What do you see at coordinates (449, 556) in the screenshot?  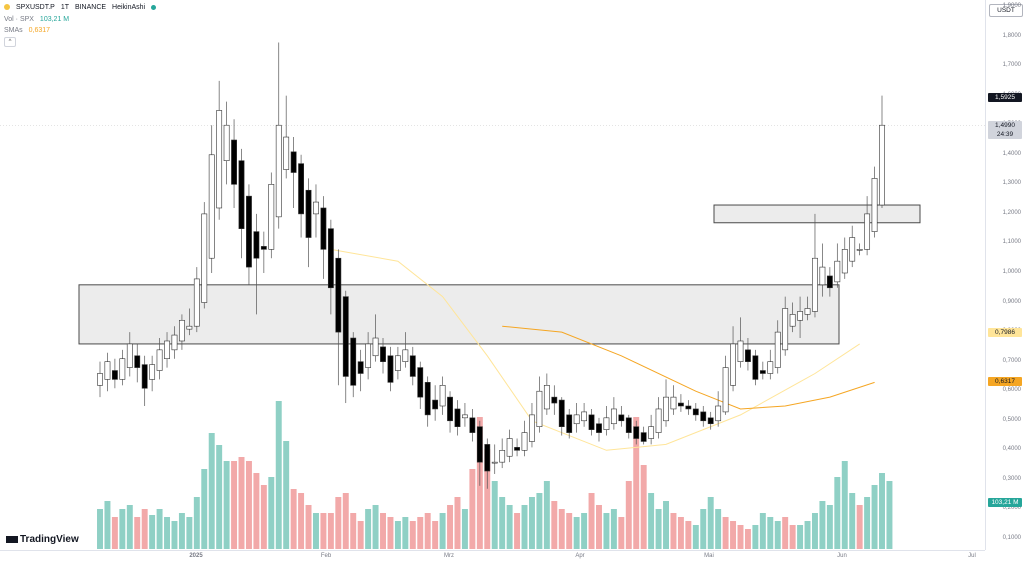 I see `time-tick-label: Mrz` at bounding box center [449, 556].